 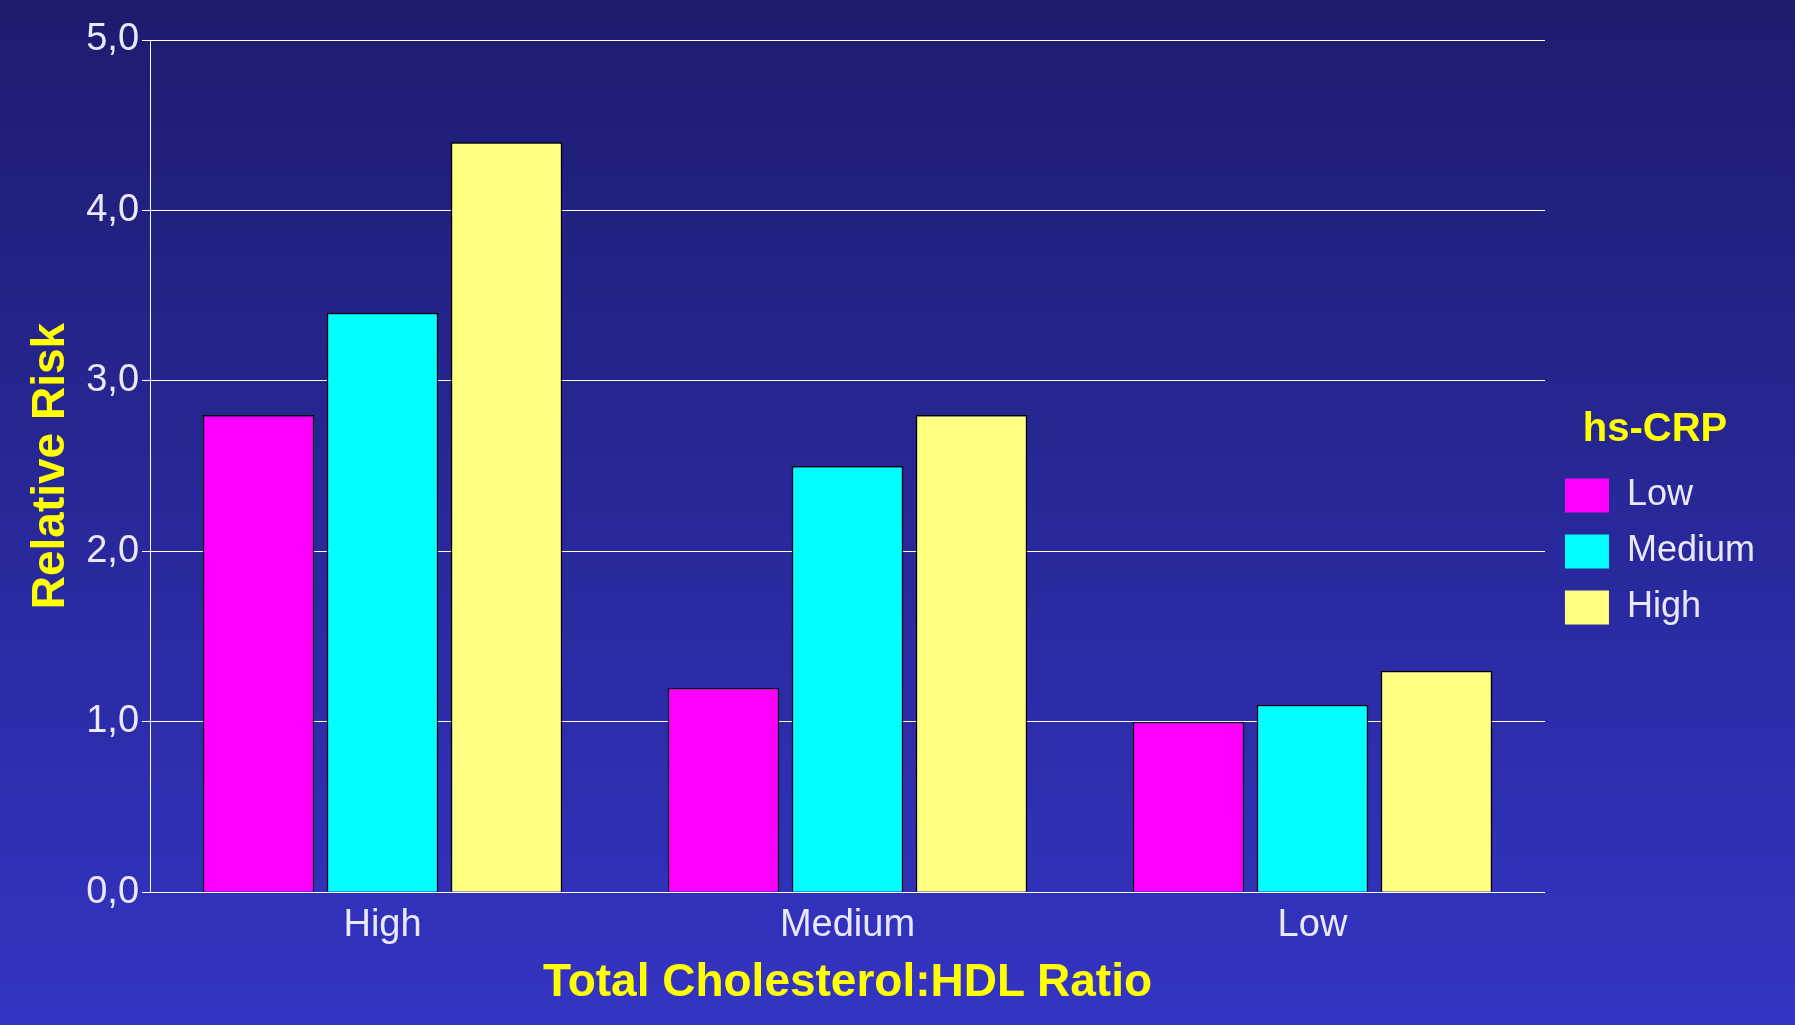 What do you see at coordinates (113, 889) in the screenshot?
I see `y-tick-label: 0,0` at bounding box center [113, 889].